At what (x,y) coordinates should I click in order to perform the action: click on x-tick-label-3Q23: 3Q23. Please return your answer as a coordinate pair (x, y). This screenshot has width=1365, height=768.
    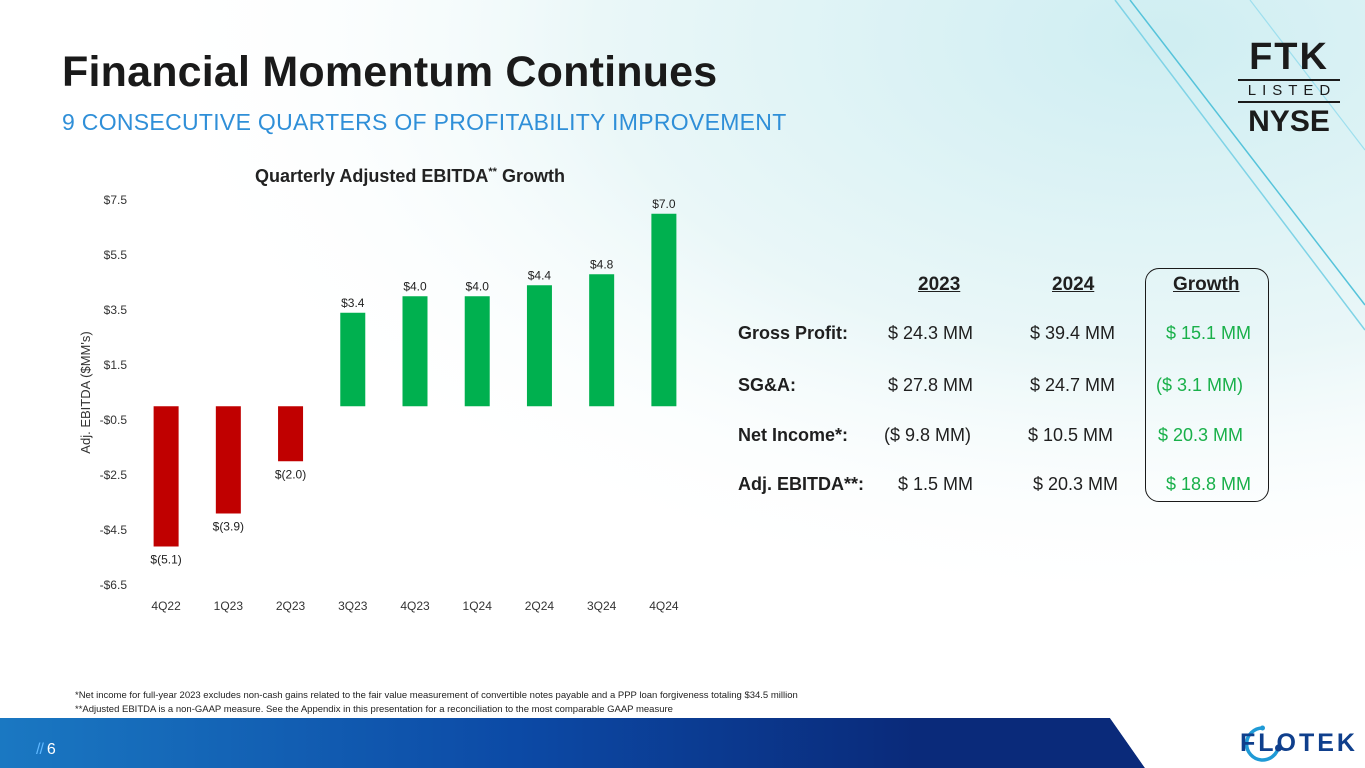
    Looking at the image, I should click on (353, 606).